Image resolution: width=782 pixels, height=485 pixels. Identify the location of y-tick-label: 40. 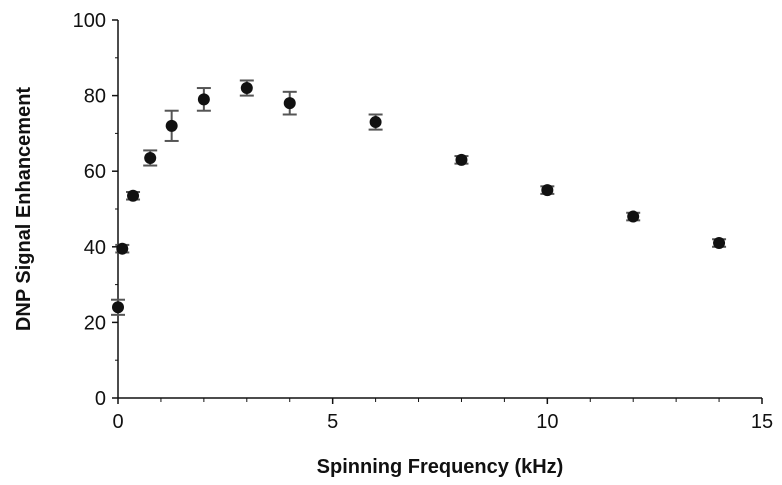
(95, 248).